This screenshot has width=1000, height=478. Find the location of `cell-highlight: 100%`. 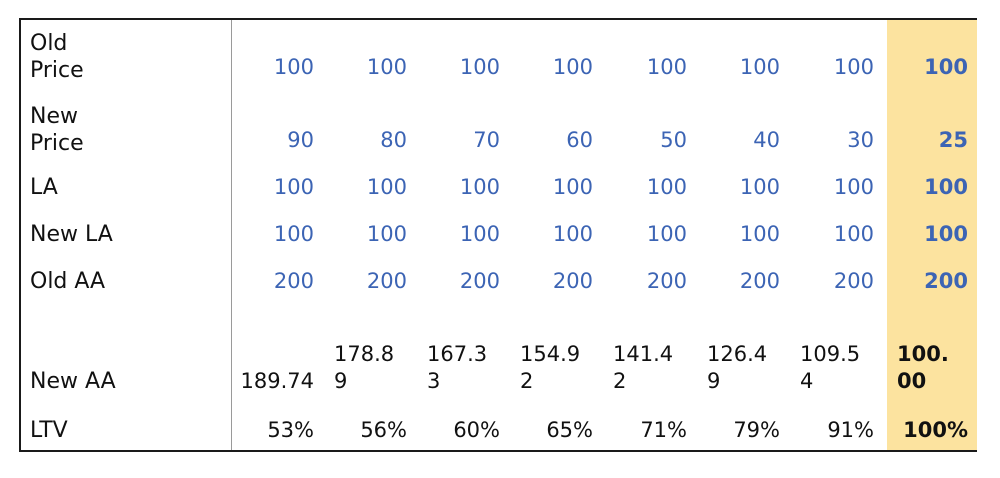

cell-highlight: 100% is located at coordinates (935, 430).